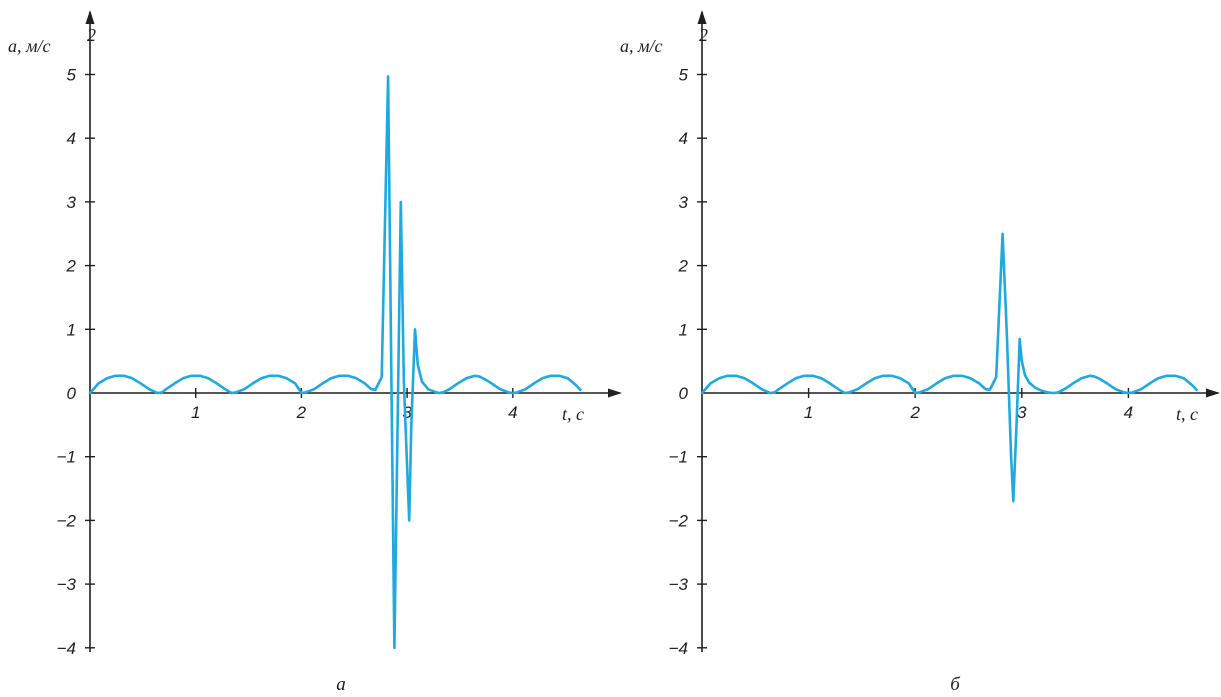  Describe the element at coordinates (341, 684) in the screenshot. I see `panel-caption: а` at that location.